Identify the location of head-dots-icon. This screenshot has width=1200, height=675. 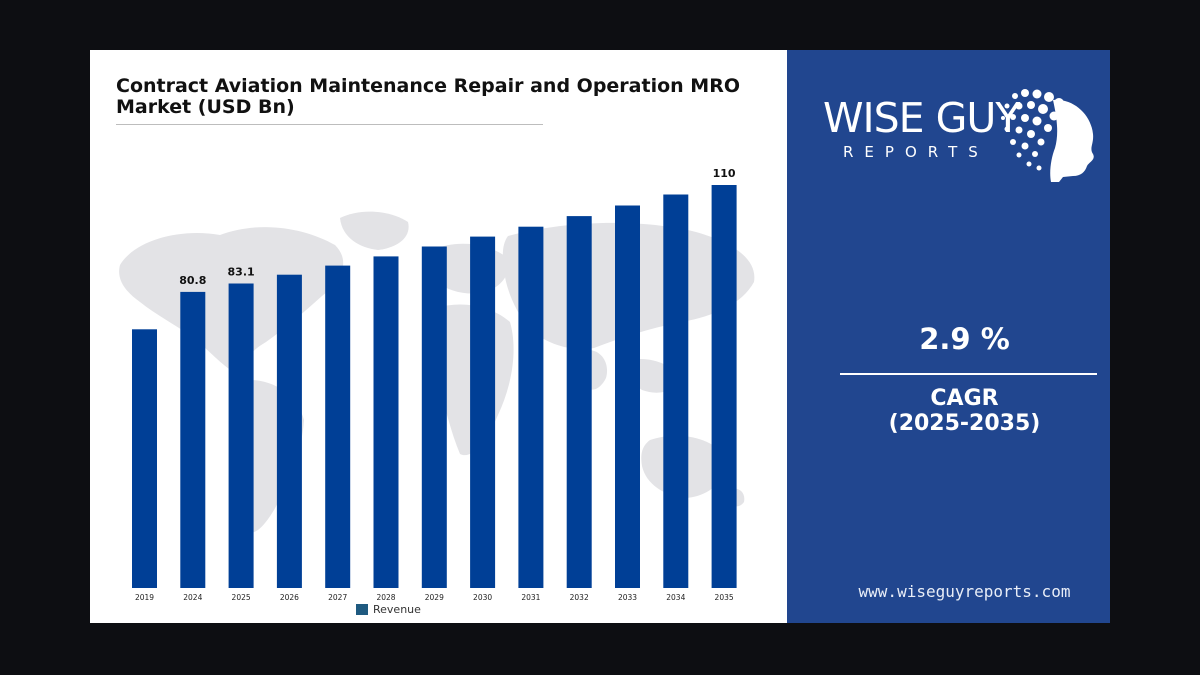
(1047, 135).